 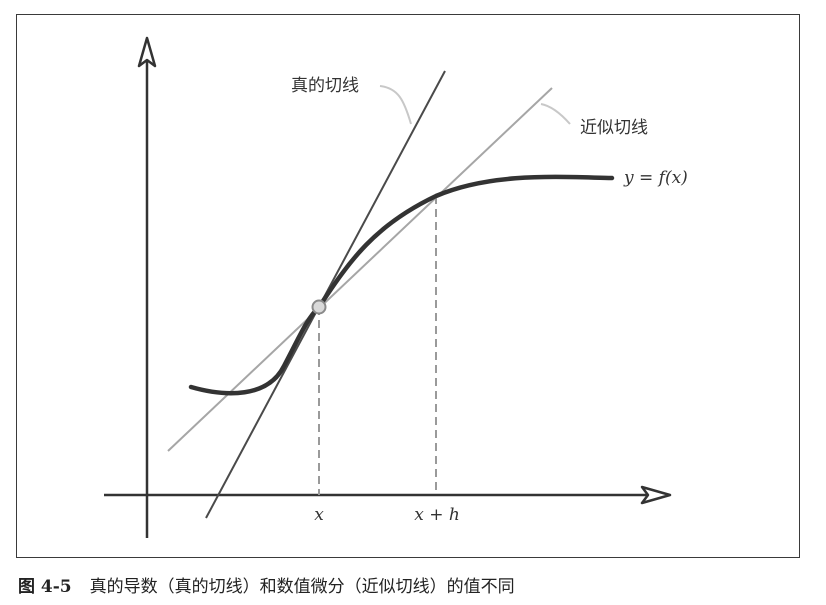 I want to click on x-axis-arrowhead, so click(x=656, y=495).